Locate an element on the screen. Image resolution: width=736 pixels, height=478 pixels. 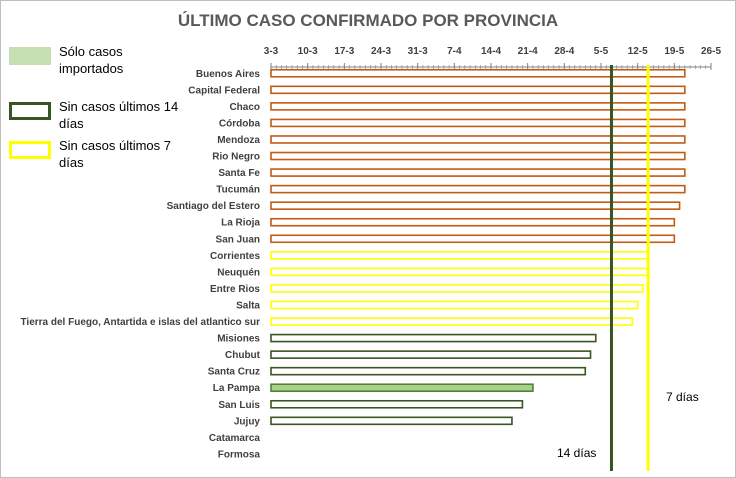
legend-swatch-14-days is located at coordinates (30, 111).